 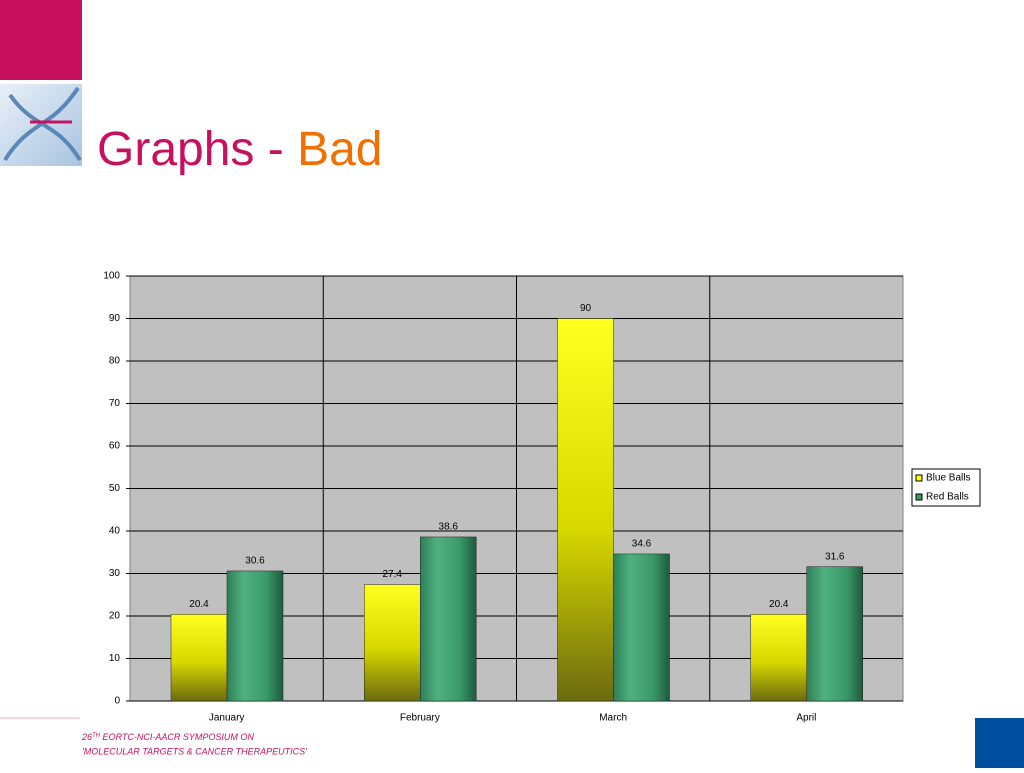 I want to click on value-label: 34.6, so click(x=642, y=544).